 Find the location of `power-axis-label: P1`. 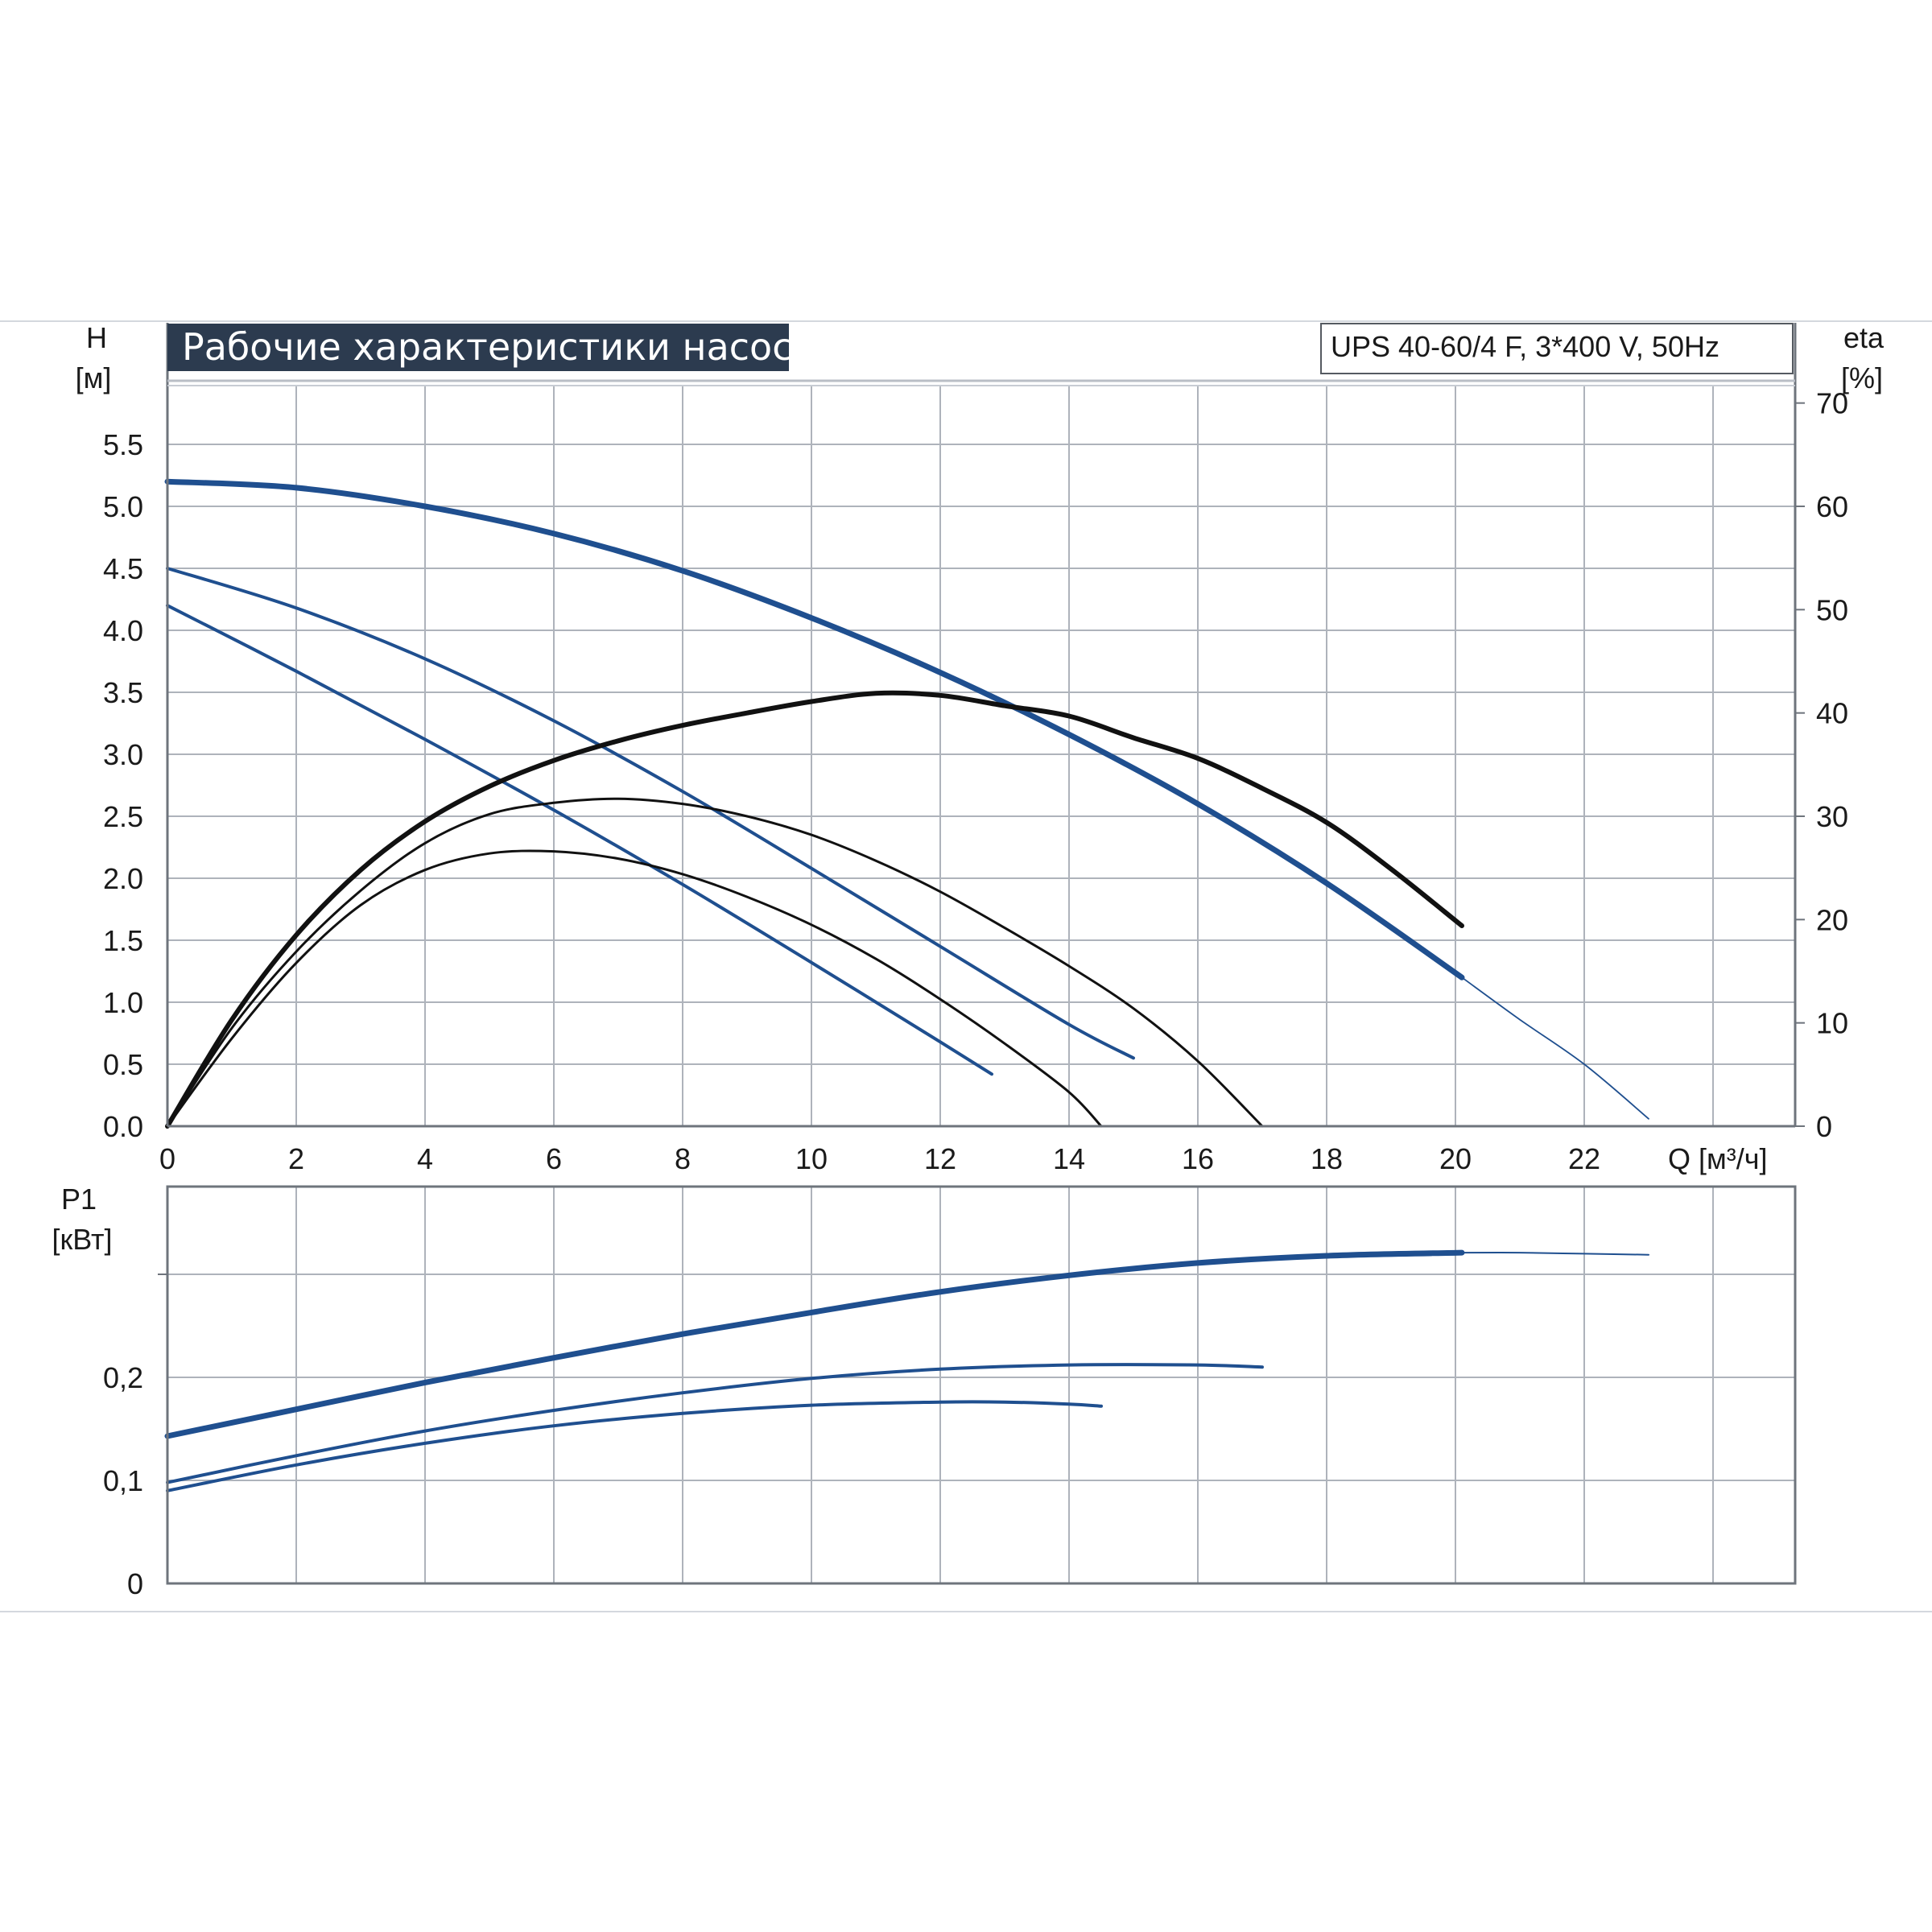

power-axis-label: P1 is located at coordinates (79, 1199).